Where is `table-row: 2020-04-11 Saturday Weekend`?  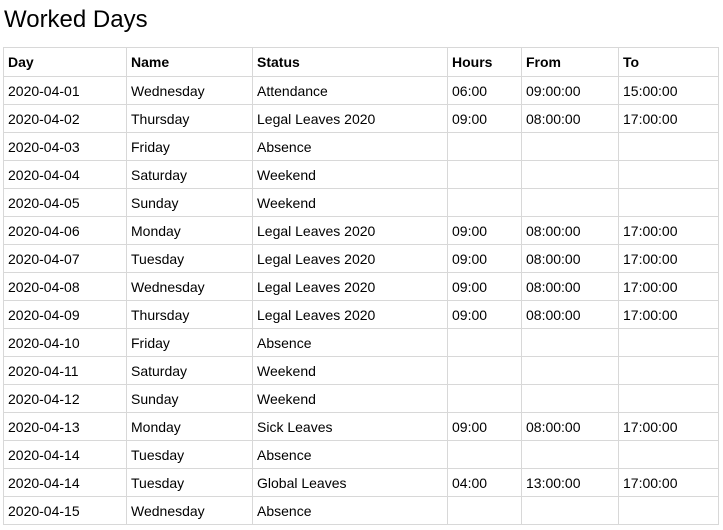
table-row: 2020-04-11 Saturday Weekend is located at coordinates (361, 370).